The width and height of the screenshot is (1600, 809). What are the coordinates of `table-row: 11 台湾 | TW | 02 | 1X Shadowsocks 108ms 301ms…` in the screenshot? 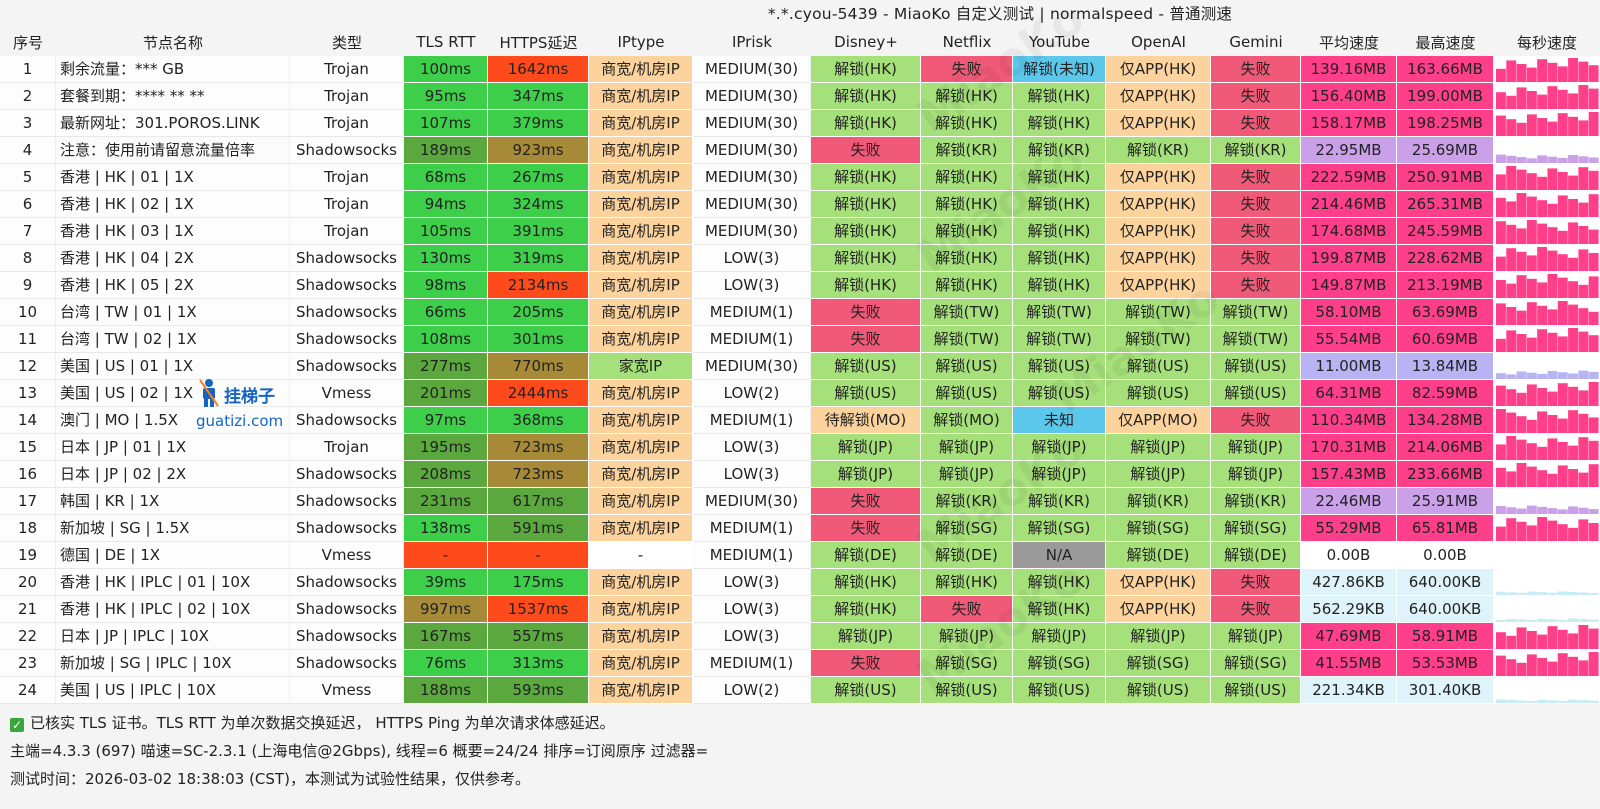 It's located at (800, 339).